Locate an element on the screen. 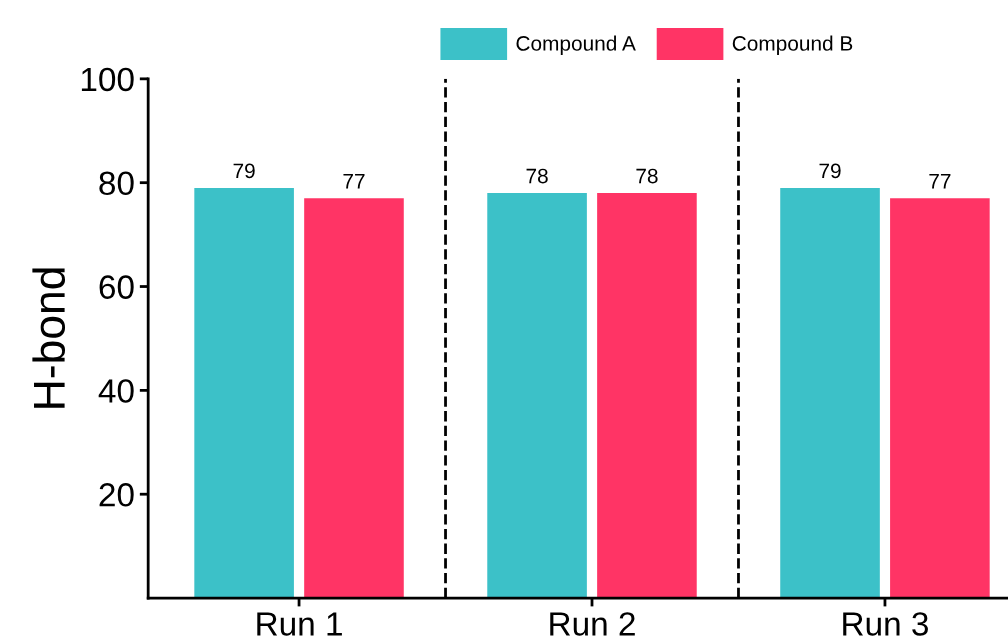 This screenshot has height=641, width=1008. legend-label: Compound A is located at coordinates (576, 45).